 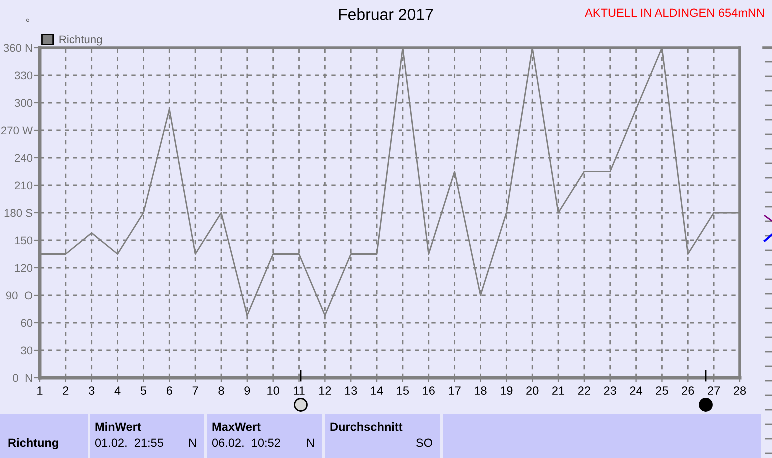 I want to click on y-tick-label: 150, so click(x=24, y=240).